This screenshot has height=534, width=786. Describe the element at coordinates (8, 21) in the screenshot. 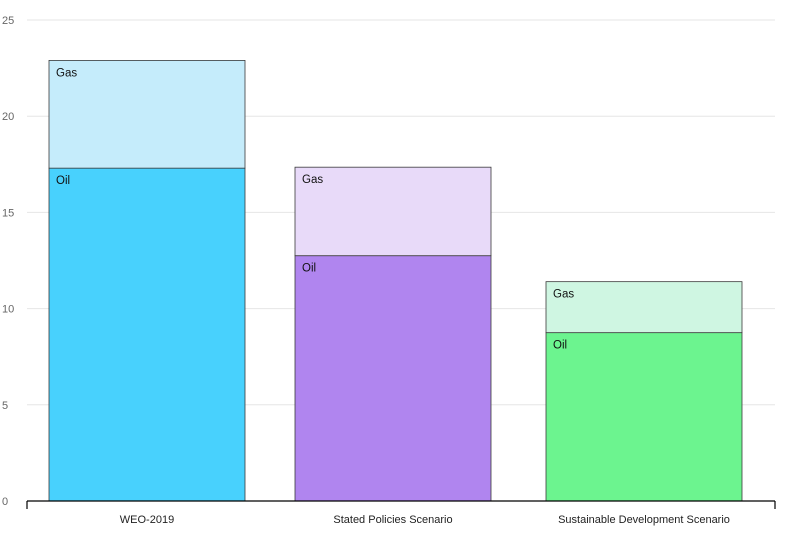

I see `y-tick-label: 25` at that location.